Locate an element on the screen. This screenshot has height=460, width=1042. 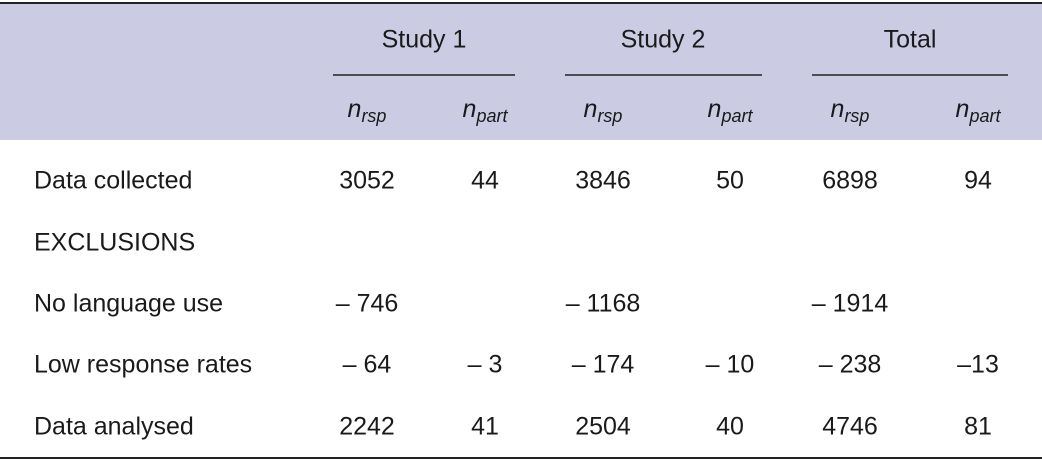
cell: 3846 is located at coordinates (603, 181).